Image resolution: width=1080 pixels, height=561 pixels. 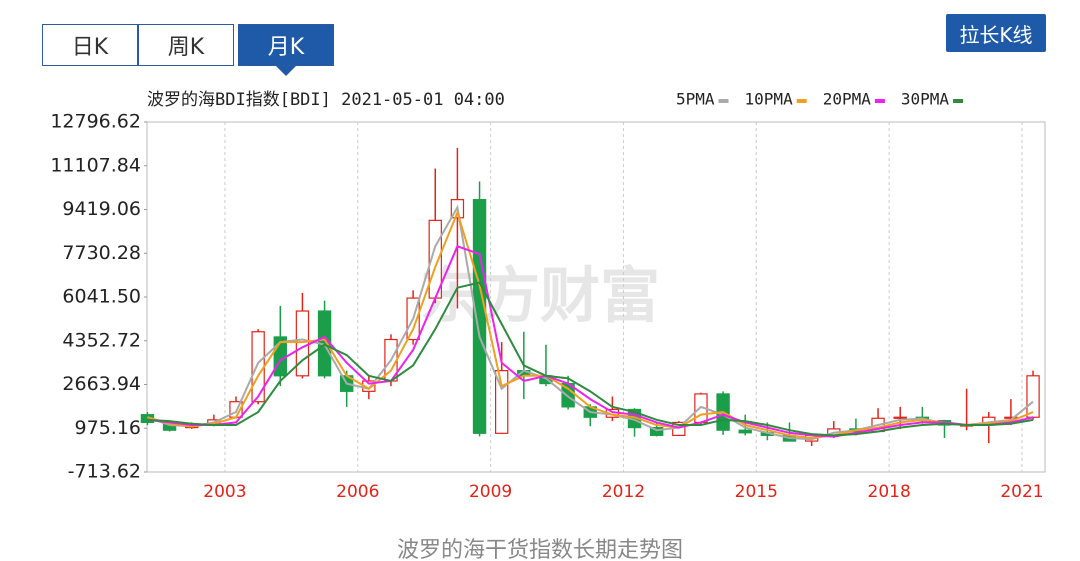 I want to click on legend-label: 5PMA, so click(x=695, y=99).